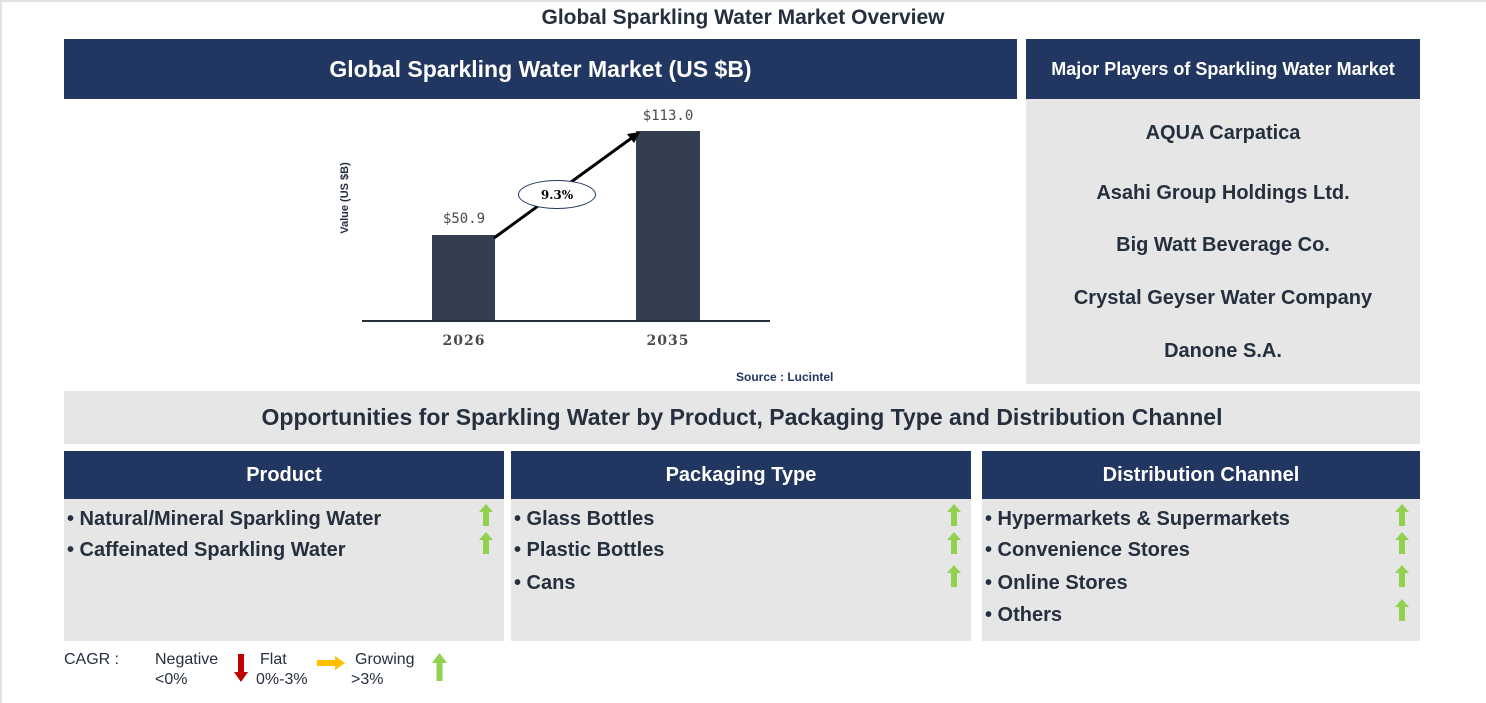  Describe the element at coordinates (741, 475) in the screenshot. I see `packaging-header: Packaging Type` at that location.